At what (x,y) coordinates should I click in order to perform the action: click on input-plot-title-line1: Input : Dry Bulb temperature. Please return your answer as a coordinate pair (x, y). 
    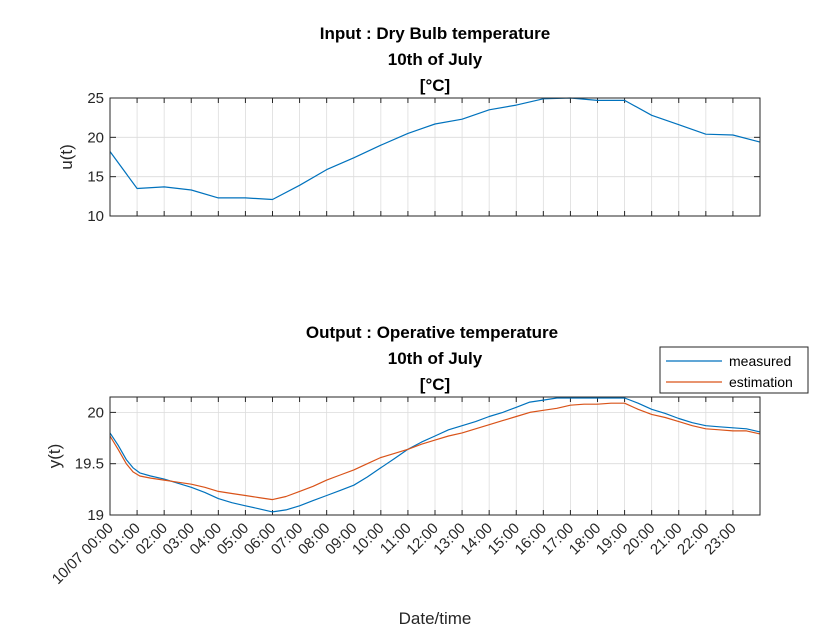
    Looking at the image, I should click on (435, 33).